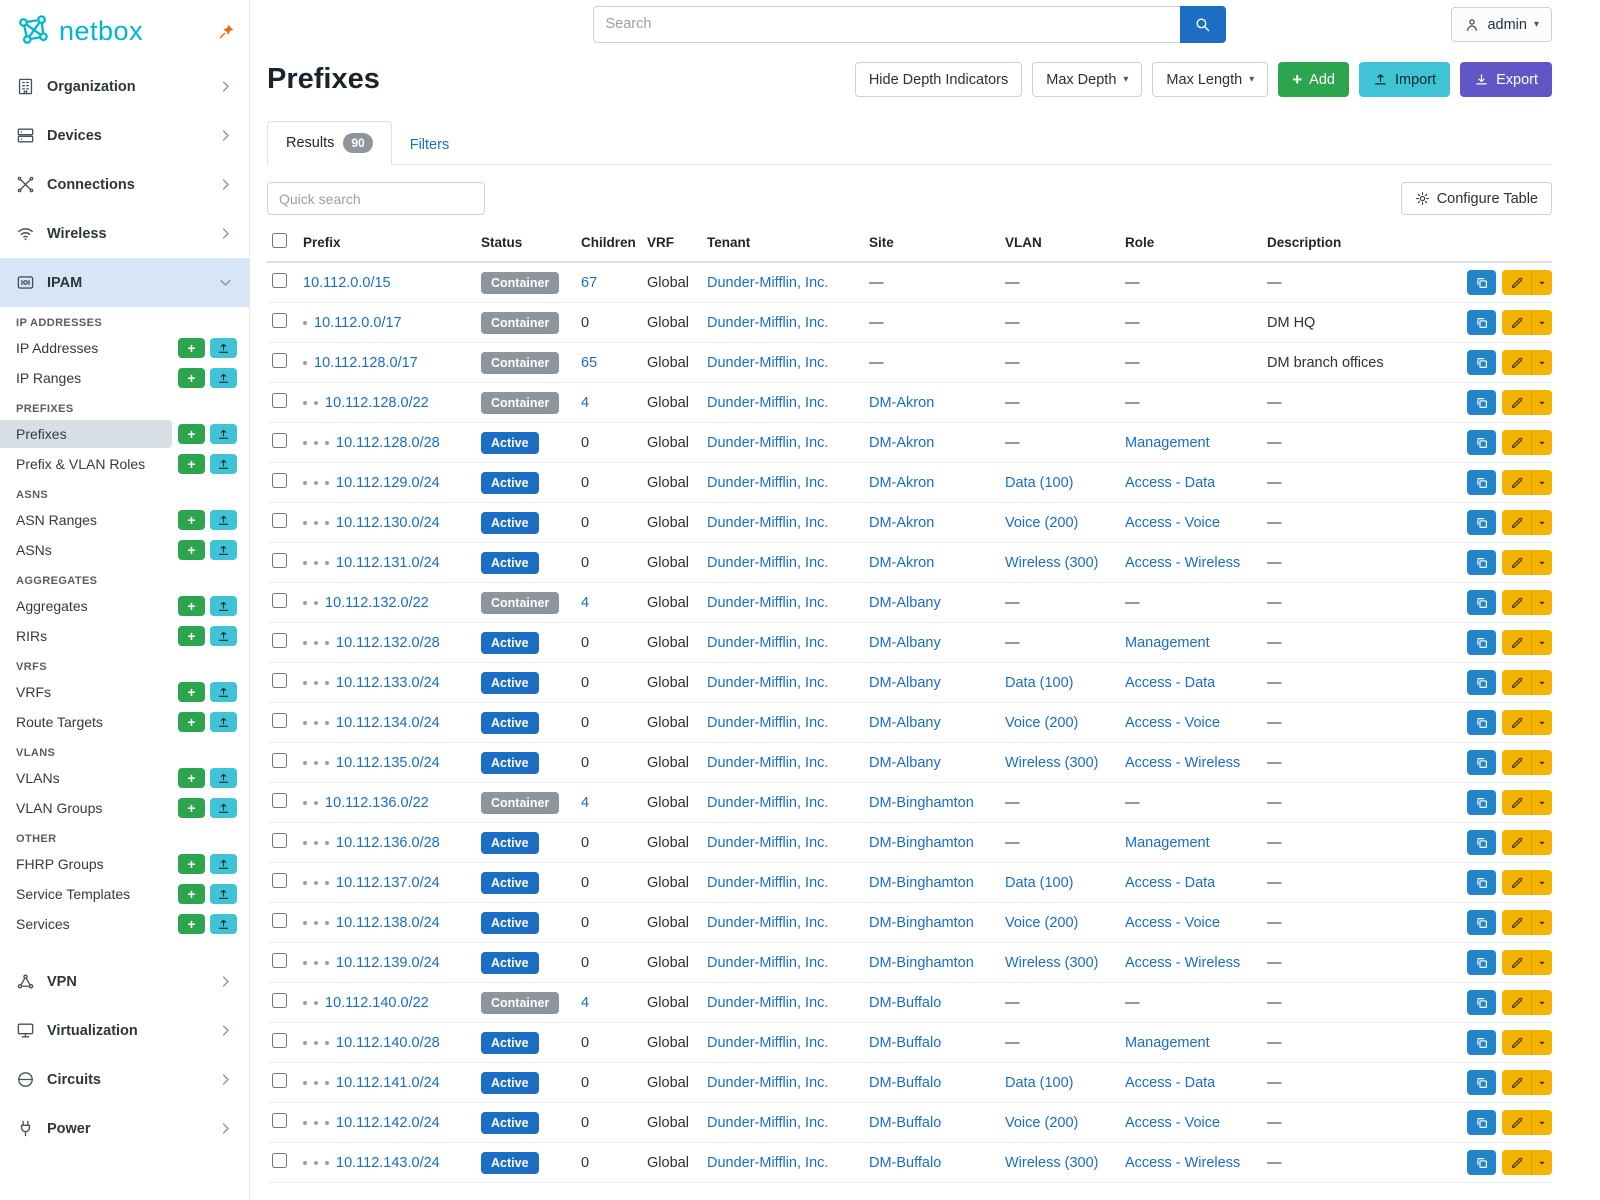 Image resolution: width=1600 pixels, height=1200 pixels. What do you see at coordinates (388, 922) in the screenshot?
I see `prefix-link: 10.112.138.0/24` at bounding box center [388, 922].